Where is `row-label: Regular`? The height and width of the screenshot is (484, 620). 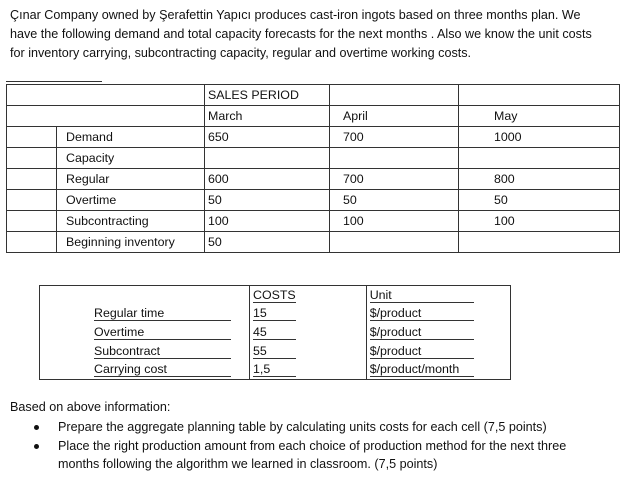 row-label: Regular is located at coordinates (130, 179).